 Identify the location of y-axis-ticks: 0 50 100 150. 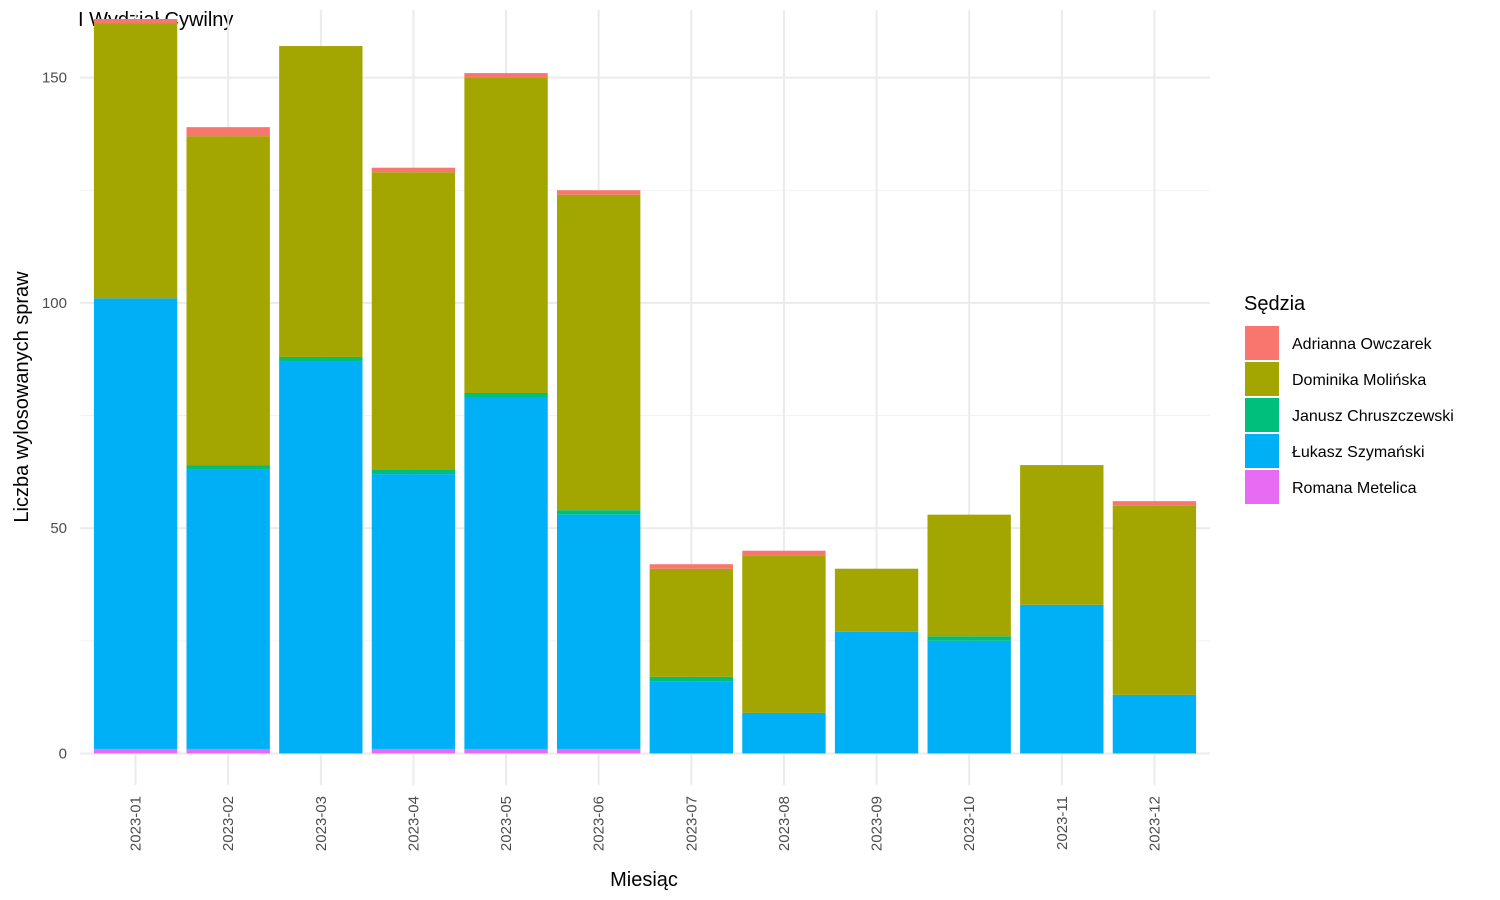
(54, 416).